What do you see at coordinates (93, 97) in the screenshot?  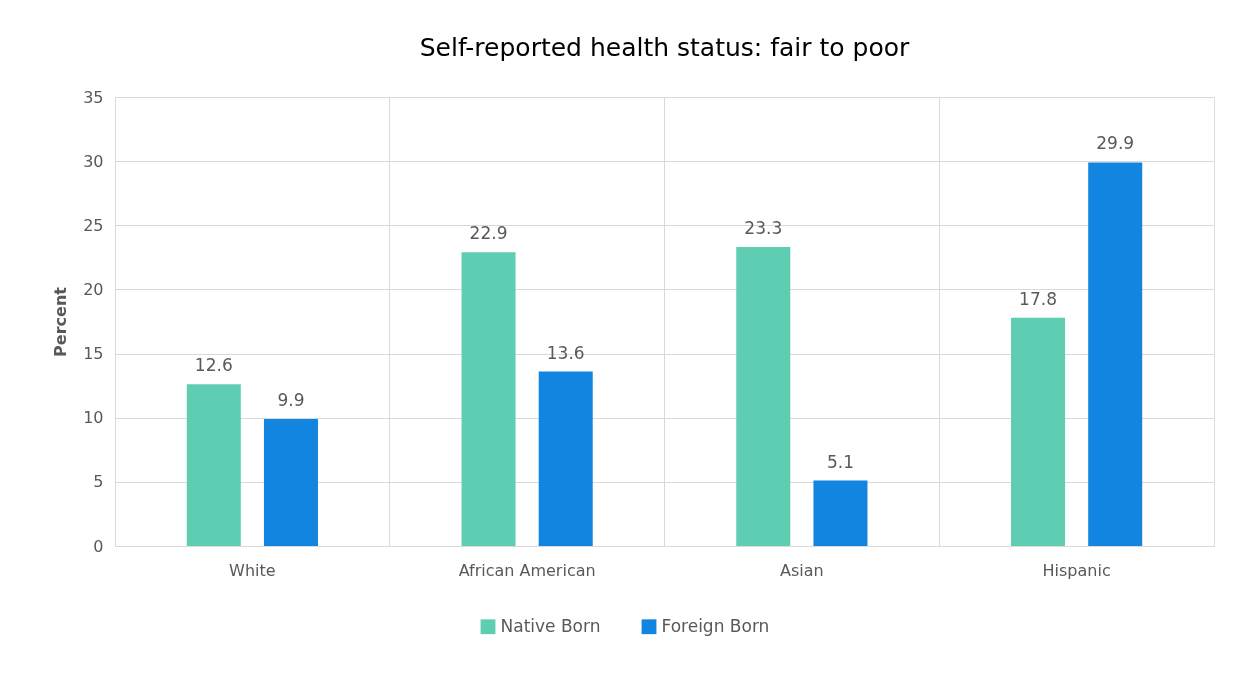 I see `y-tick-label: 35` at bounding box center [93, 97].